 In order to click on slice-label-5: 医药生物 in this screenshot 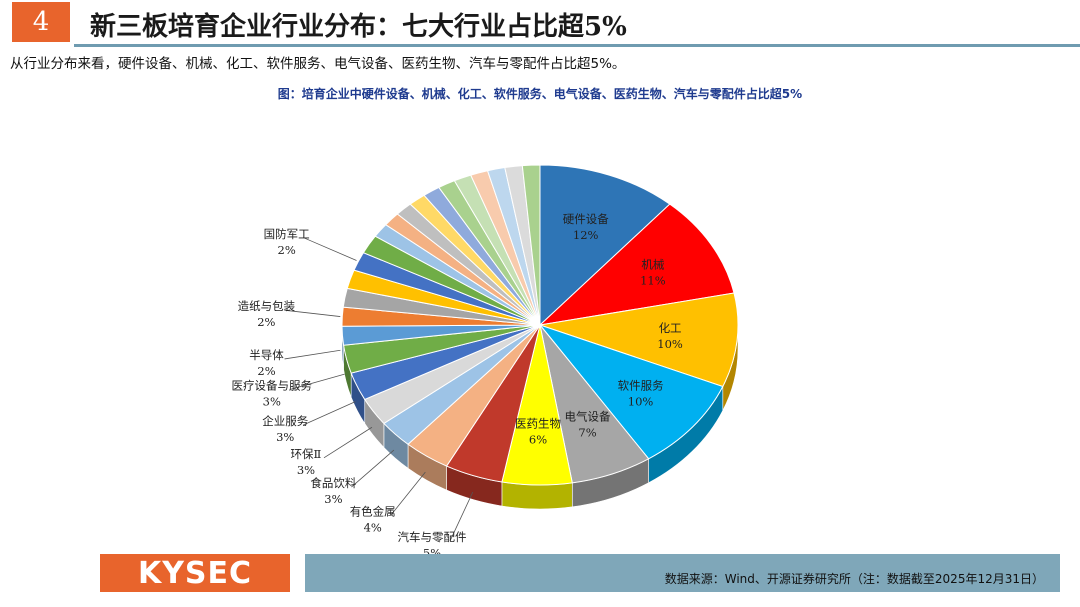, I will do `click(538, 424)`.